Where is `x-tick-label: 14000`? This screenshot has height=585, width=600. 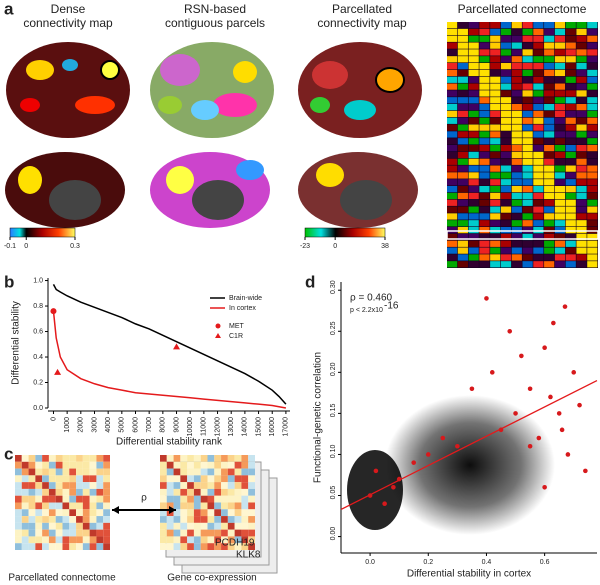
x-tick-label: 14000 is located at coordinates (245, 427).